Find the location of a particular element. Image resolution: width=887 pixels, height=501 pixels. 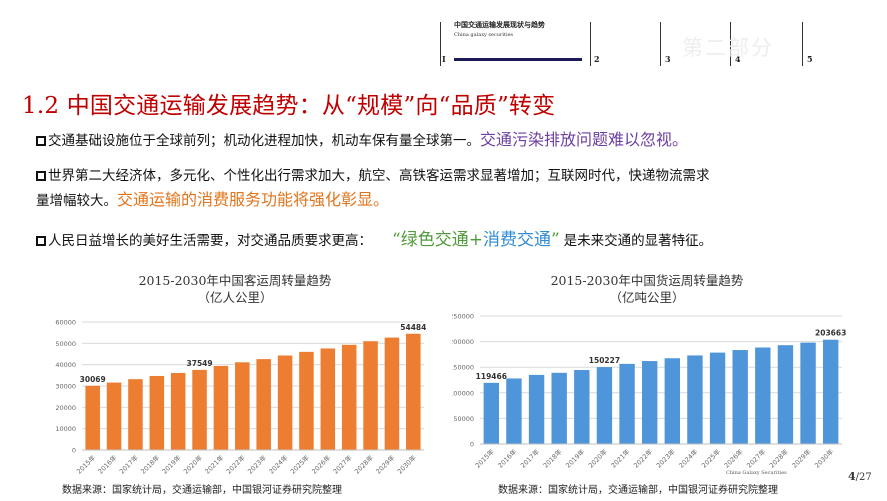

nav-title: 中国交通运输发展现状与趋势 is located at coordinates (499, 25).